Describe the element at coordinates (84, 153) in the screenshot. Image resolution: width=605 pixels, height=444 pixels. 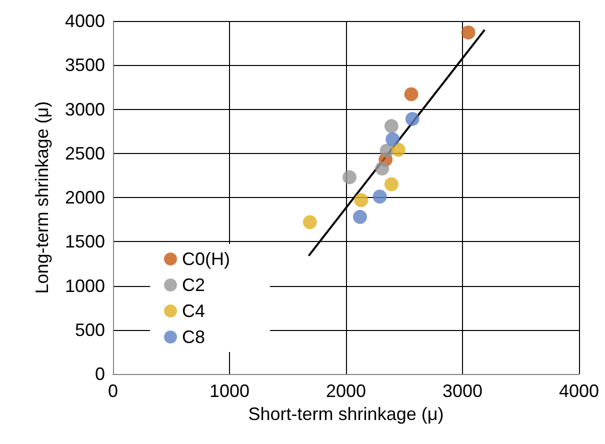
I see `y-tick-label: 2500` at that location.